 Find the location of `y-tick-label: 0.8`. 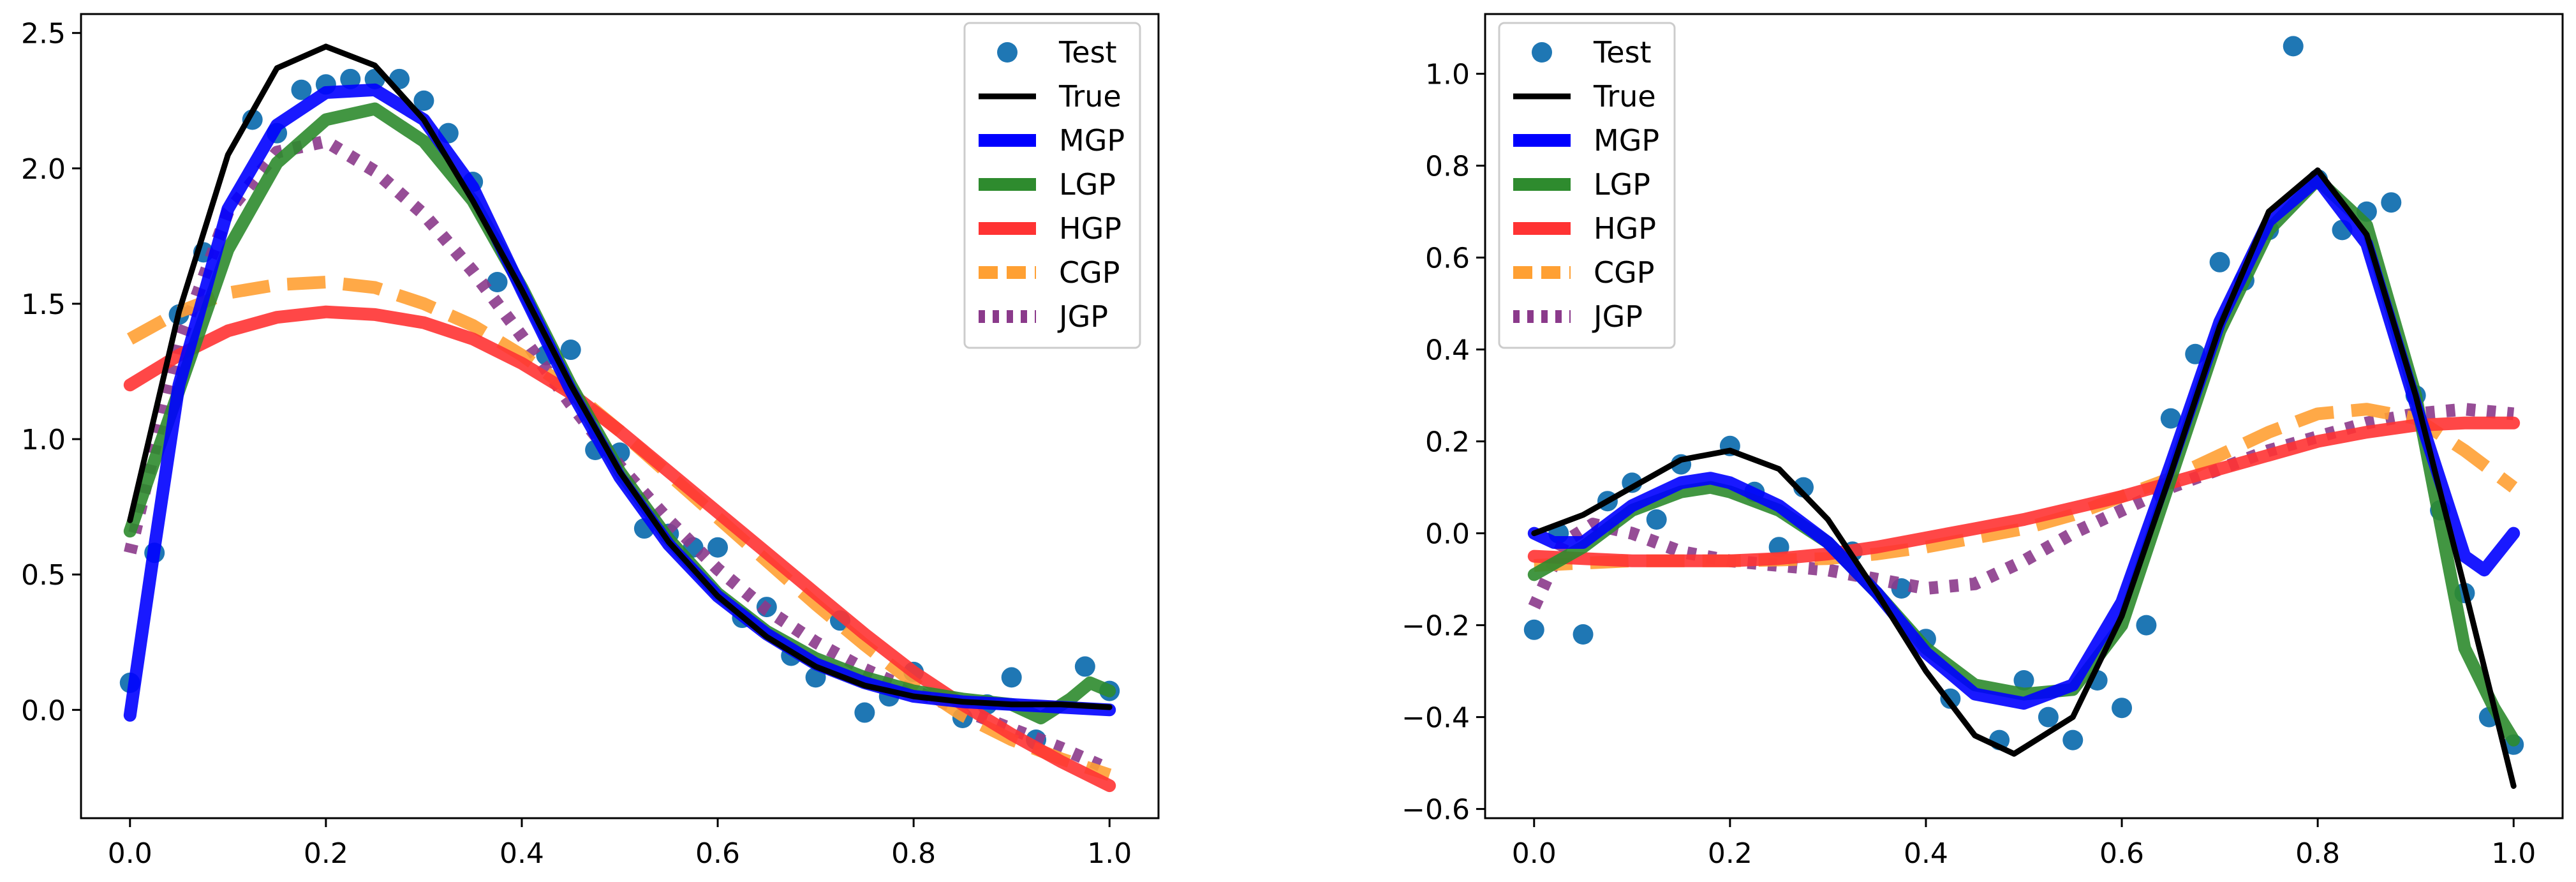

y-tick-label: 0.8 is located at coordinates (1447, 167).